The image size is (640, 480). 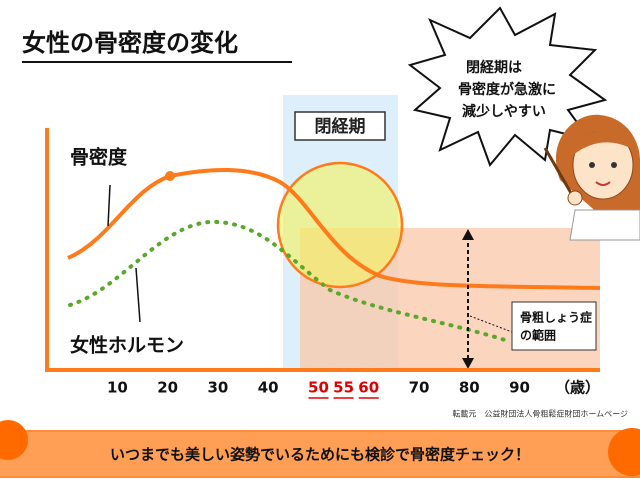 What do you see at coordinates (130, 43) in the screenshot?
I see `title: 女性の骨密度の変化` at bounding box center [130, 43].